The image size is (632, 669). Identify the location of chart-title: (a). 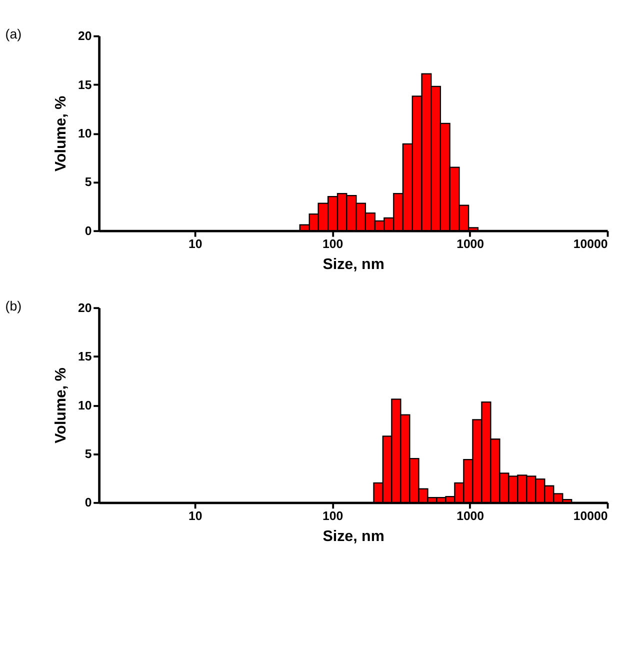
(13, 34).